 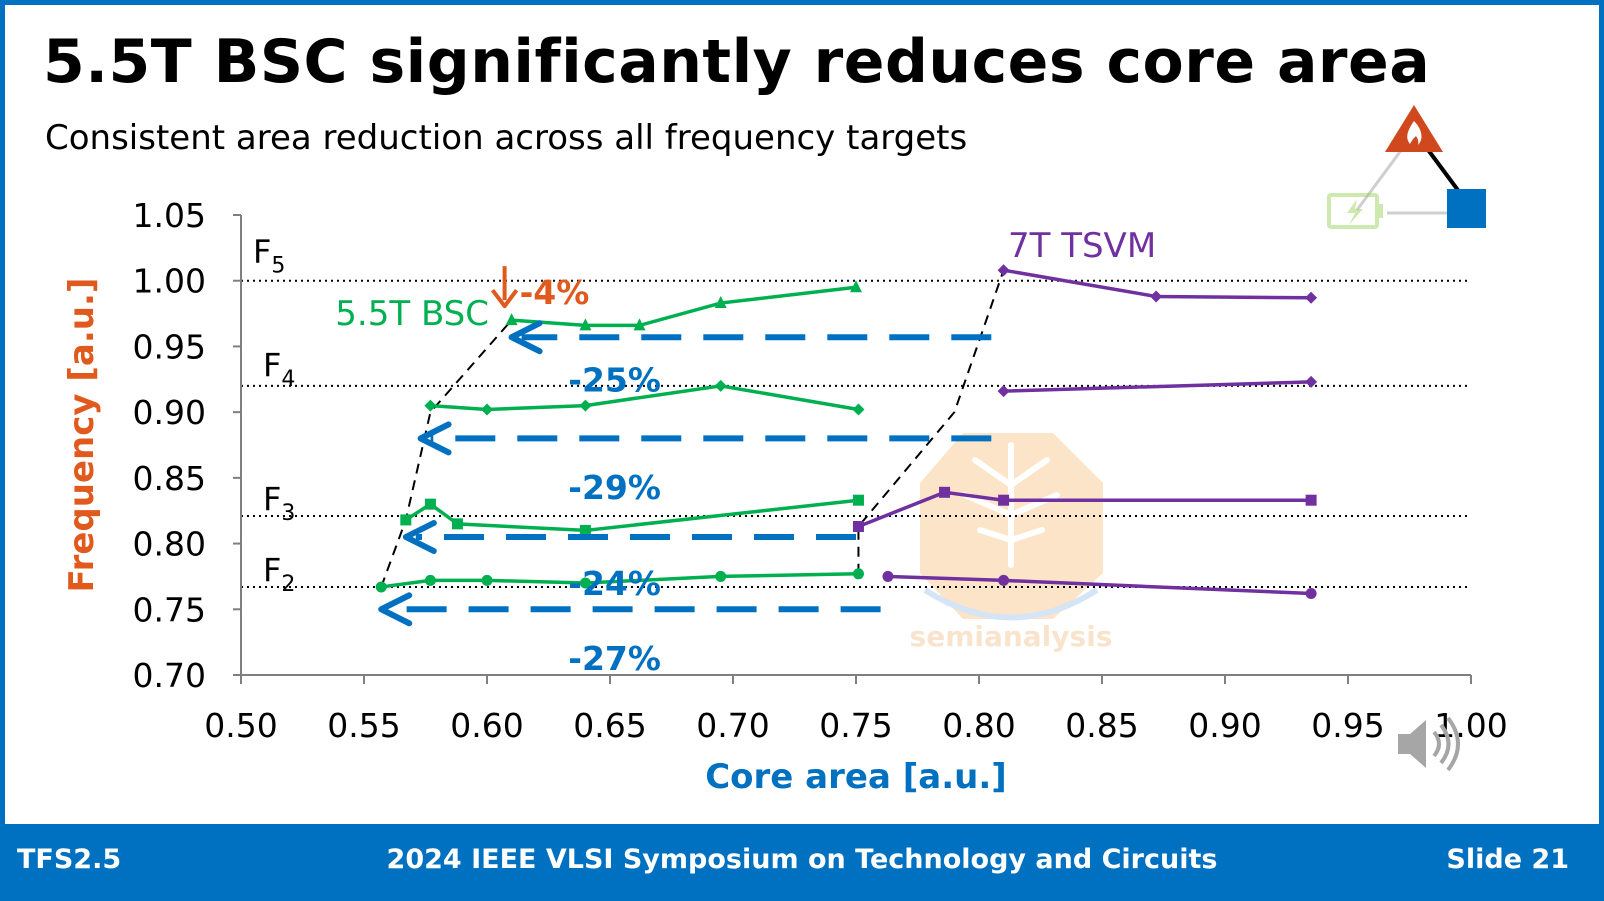 I want to click on frequency-target-label: F5, so click(x=269, y=256).